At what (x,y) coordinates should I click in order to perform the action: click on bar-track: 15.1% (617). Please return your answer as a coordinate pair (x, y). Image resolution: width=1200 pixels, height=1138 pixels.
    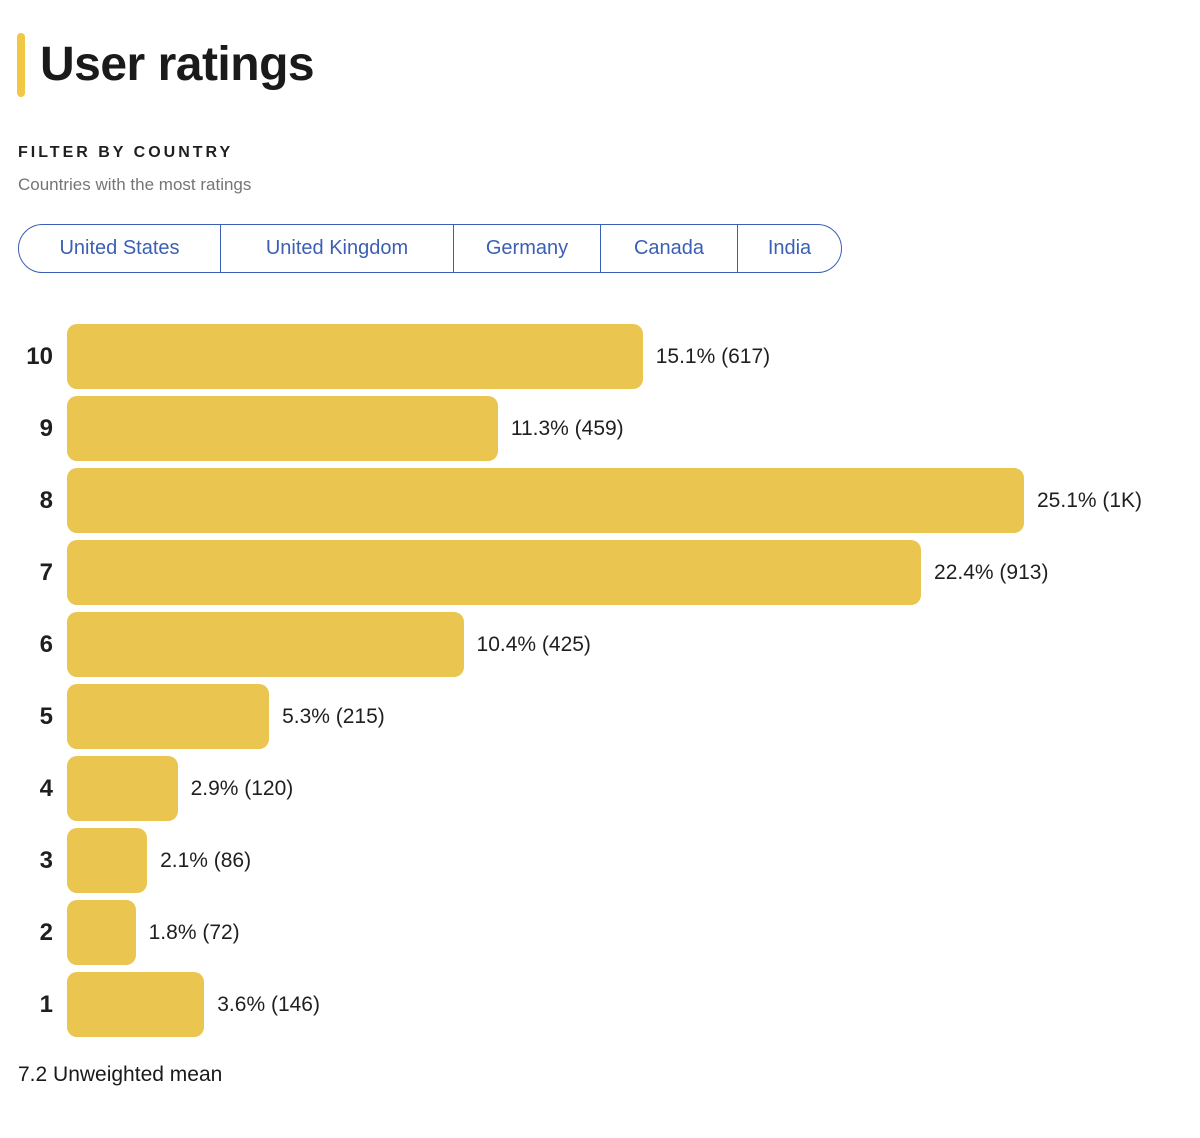
    Looking at the image, I should click on (545, 356).